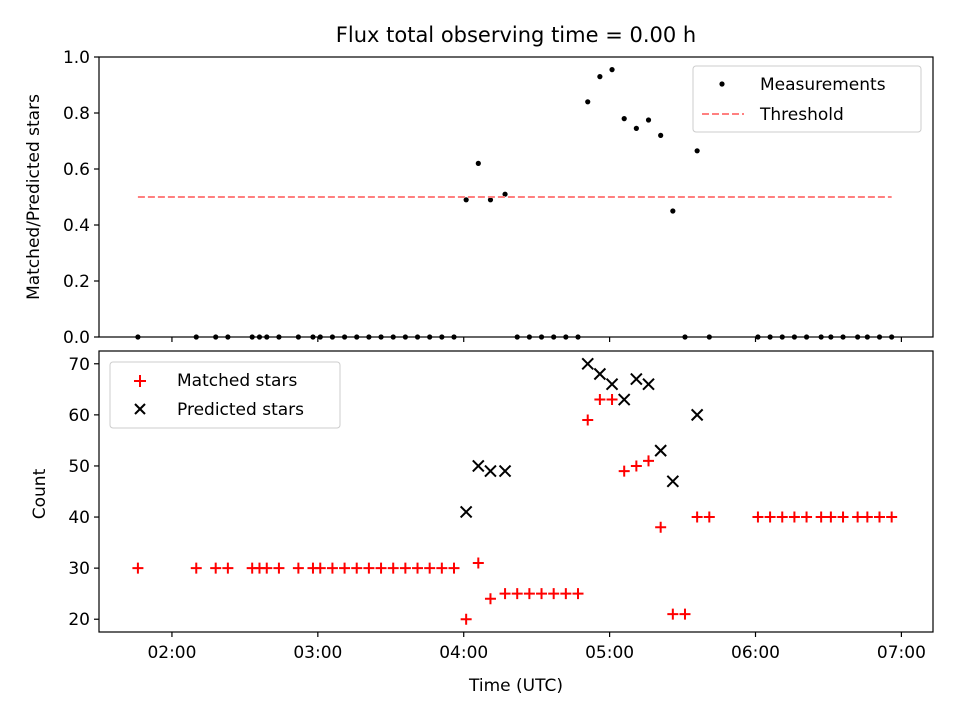 The image size is (960, 720). Describe the element at coordinates (722, 84) in the screenshot. I see `legend-measurements-marker` at that location.